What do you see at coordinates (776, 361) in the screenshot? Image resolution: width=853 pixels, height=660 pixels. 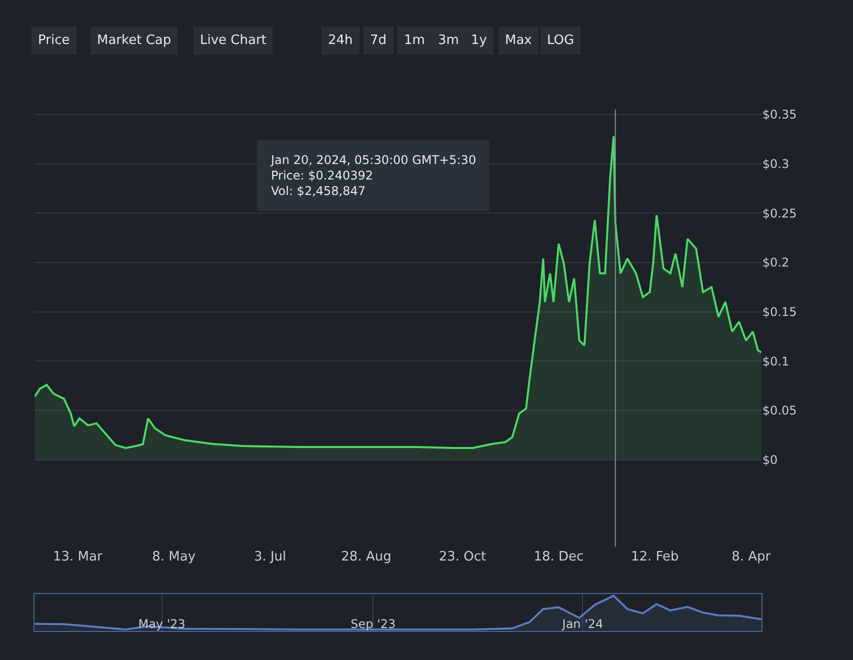 I see `y-tick-label: $0.1` at bounding box center [776, 361].